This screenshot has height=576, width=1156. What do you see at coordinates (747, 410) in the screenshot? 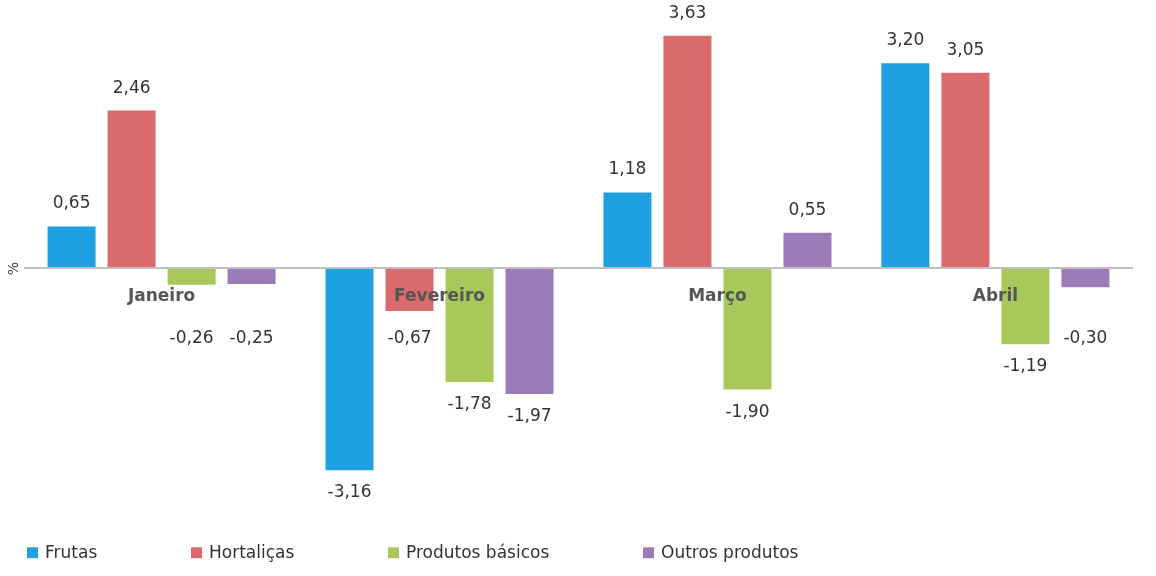
I see `data-label: -1,90` at bounding box center [747, 410].